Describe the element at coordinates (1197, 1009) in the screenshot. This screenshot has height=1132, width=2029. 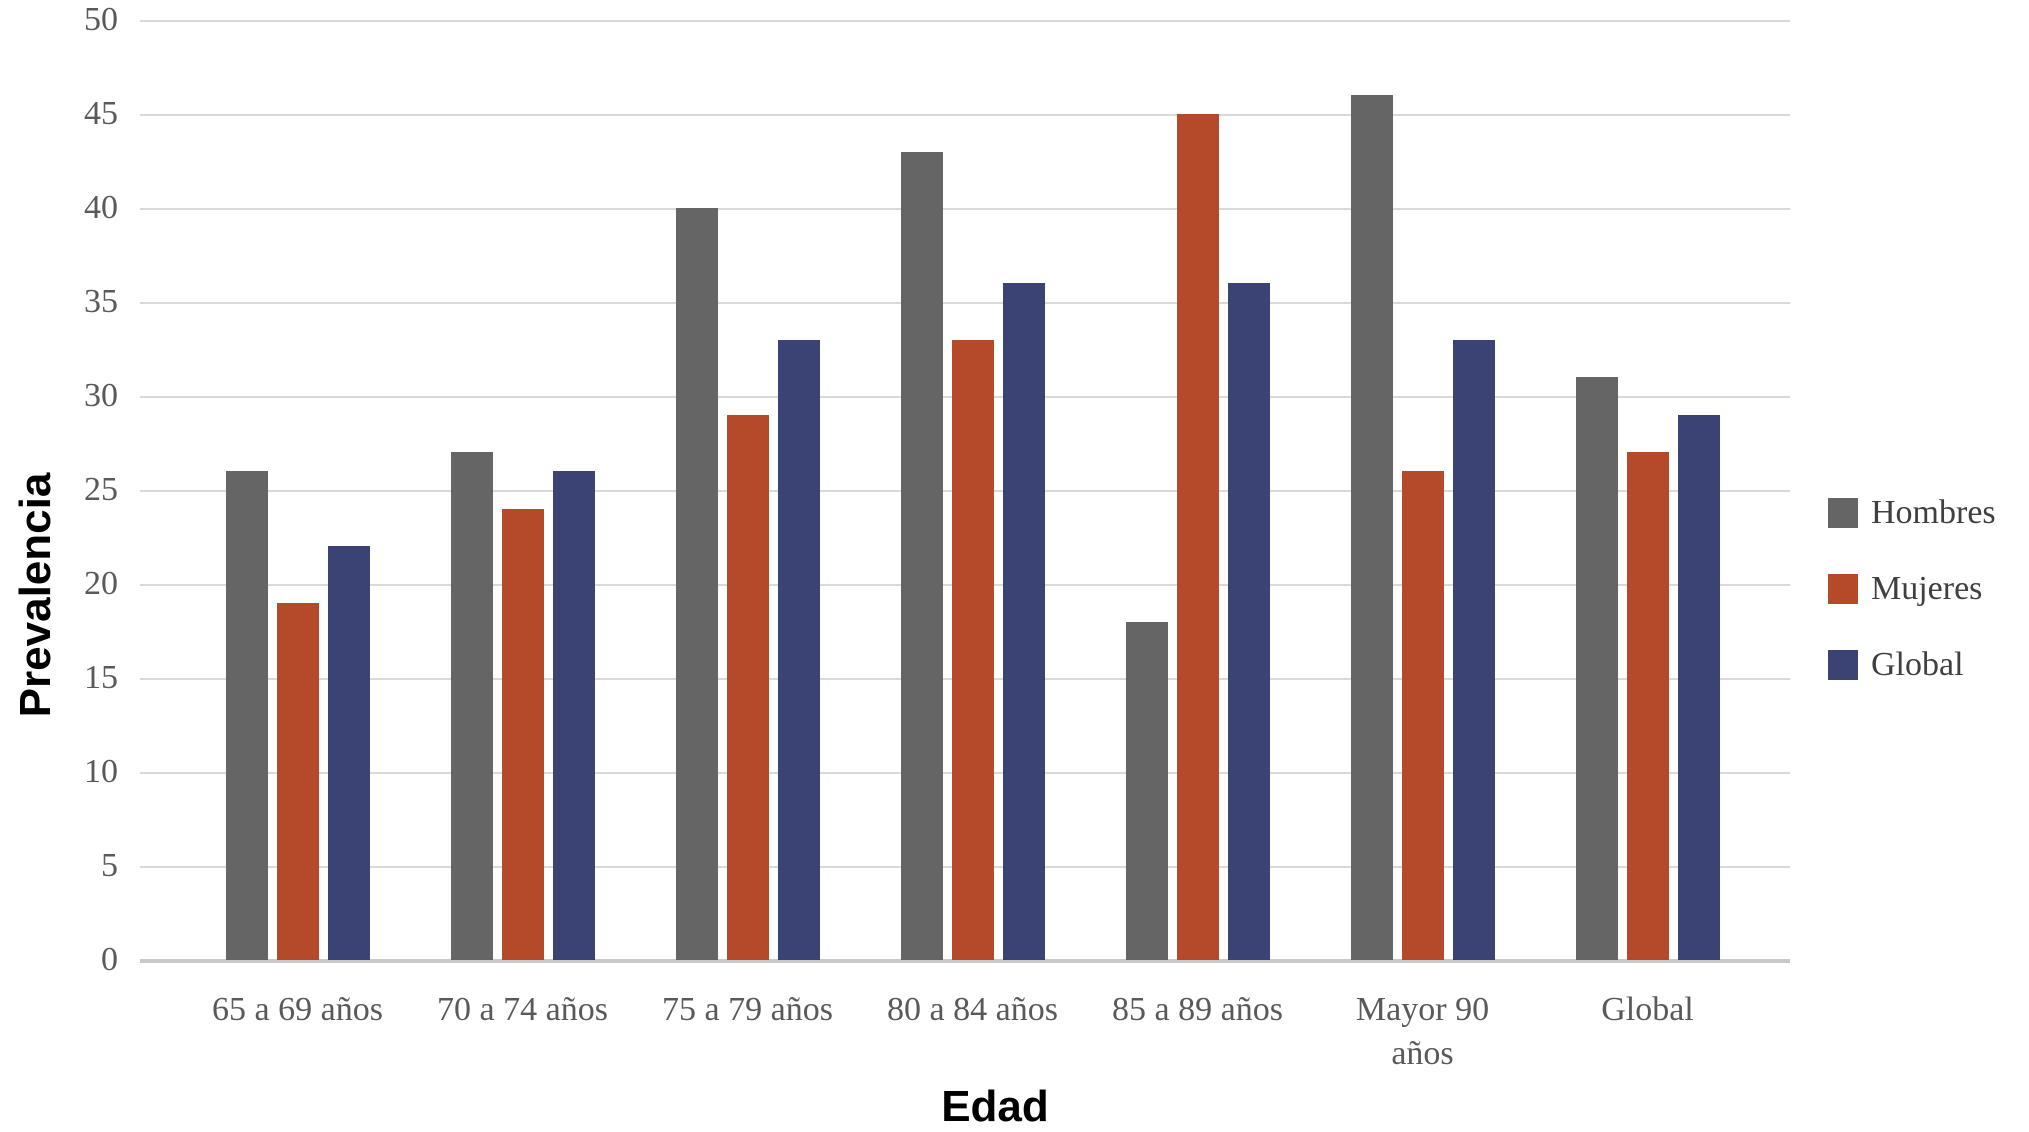
I see `x-label-5: 85 a 89 años` at that location.